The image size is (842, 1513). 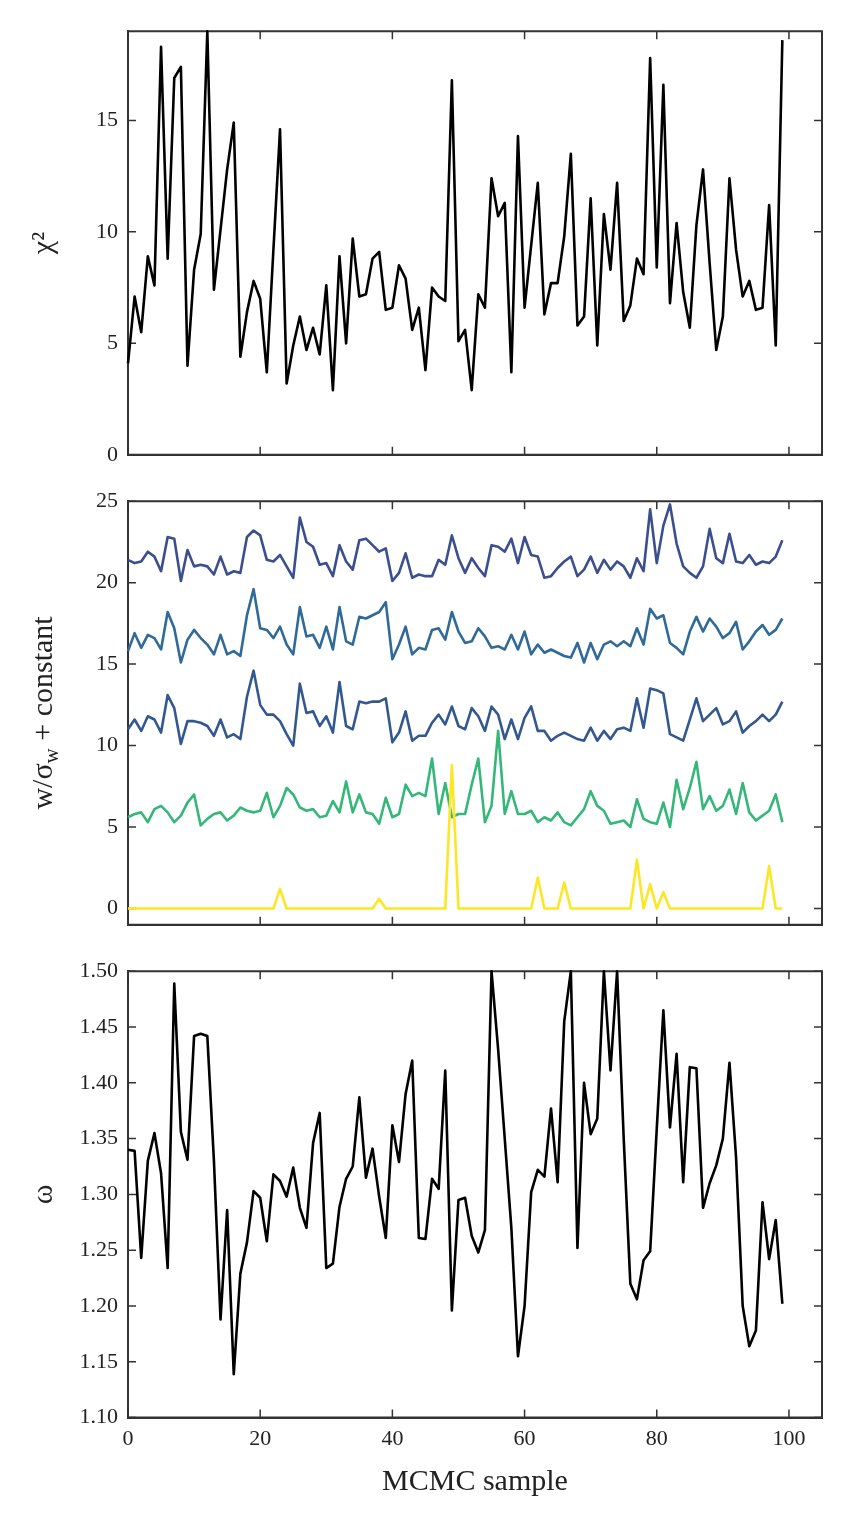 I want to click on x-tick-label: 60, so click(x=524, y=1437).